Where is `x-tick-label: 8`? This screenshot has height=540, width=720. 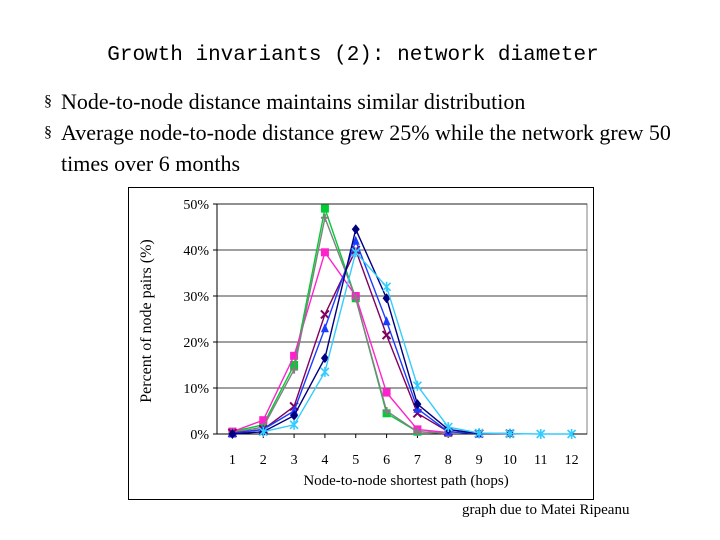
x-tick-label: 8 is located at coordinates (448, 460).